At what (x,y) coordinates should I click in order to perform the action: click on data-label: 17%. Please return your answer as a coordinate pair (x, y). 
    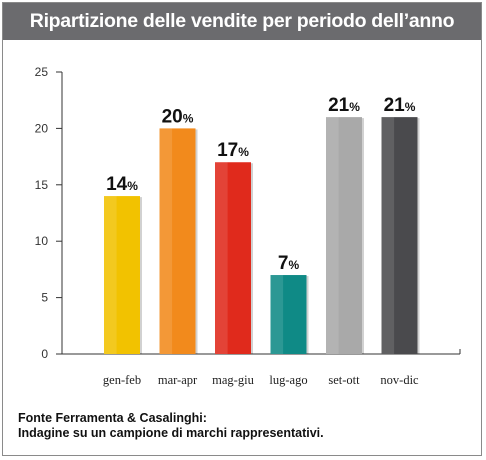
    Looking at the image, I should click on (233, 150).